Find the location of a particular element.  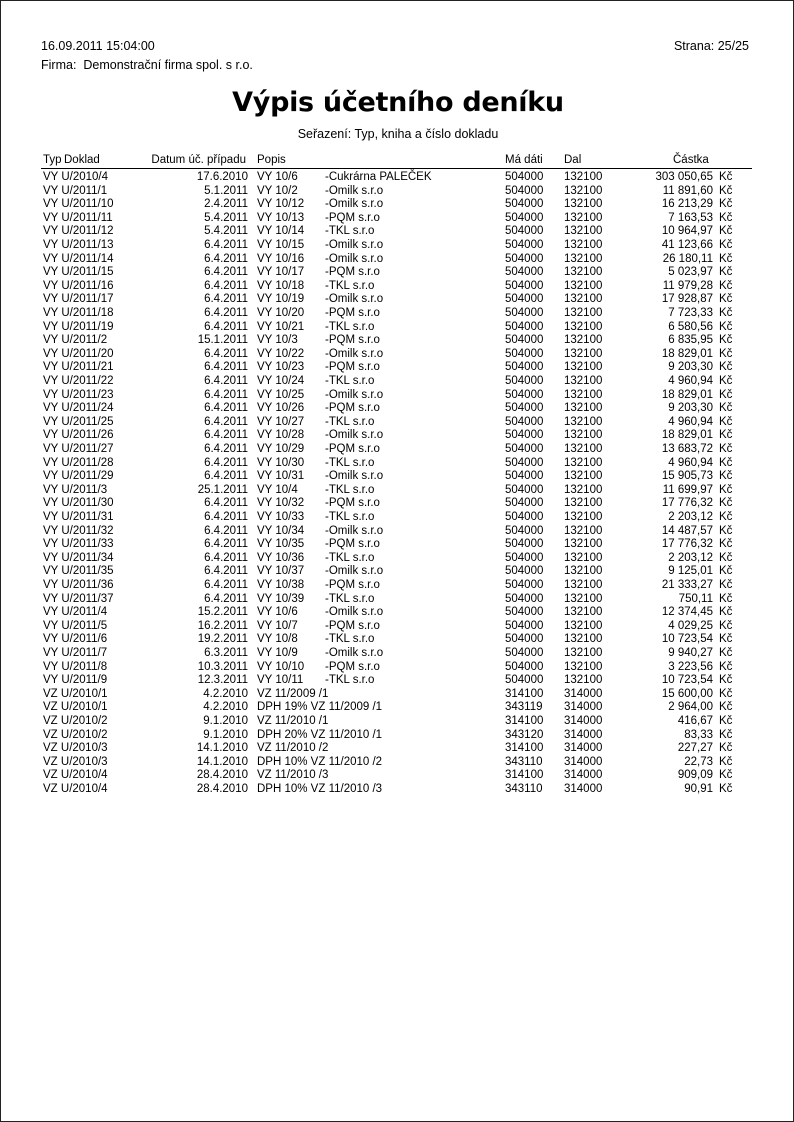

cell-doklad: VY U/2011/5 is located at coordinates (75, 625).